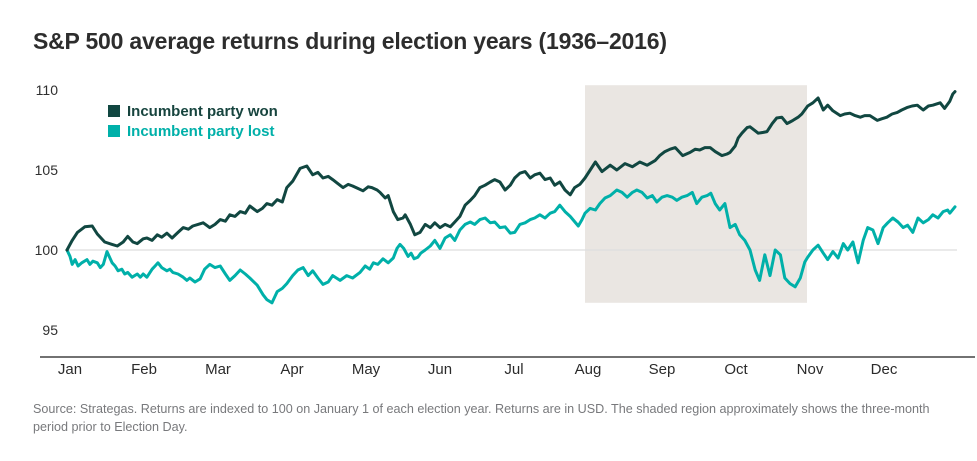 The width and height of the screenshot is (977, 461). Describe the element at coordinates (218, 369) in the screenshot. I see `x-tick-mar: Mar` at that location.